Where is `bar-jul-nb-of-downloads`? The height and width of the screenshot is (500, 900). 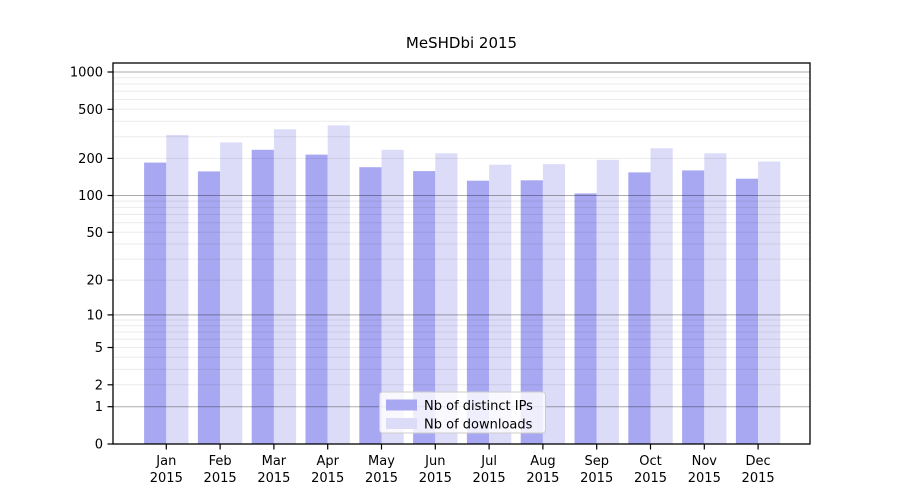
bar-jul-nb-of-downloads is located at coordinates (500, 304).